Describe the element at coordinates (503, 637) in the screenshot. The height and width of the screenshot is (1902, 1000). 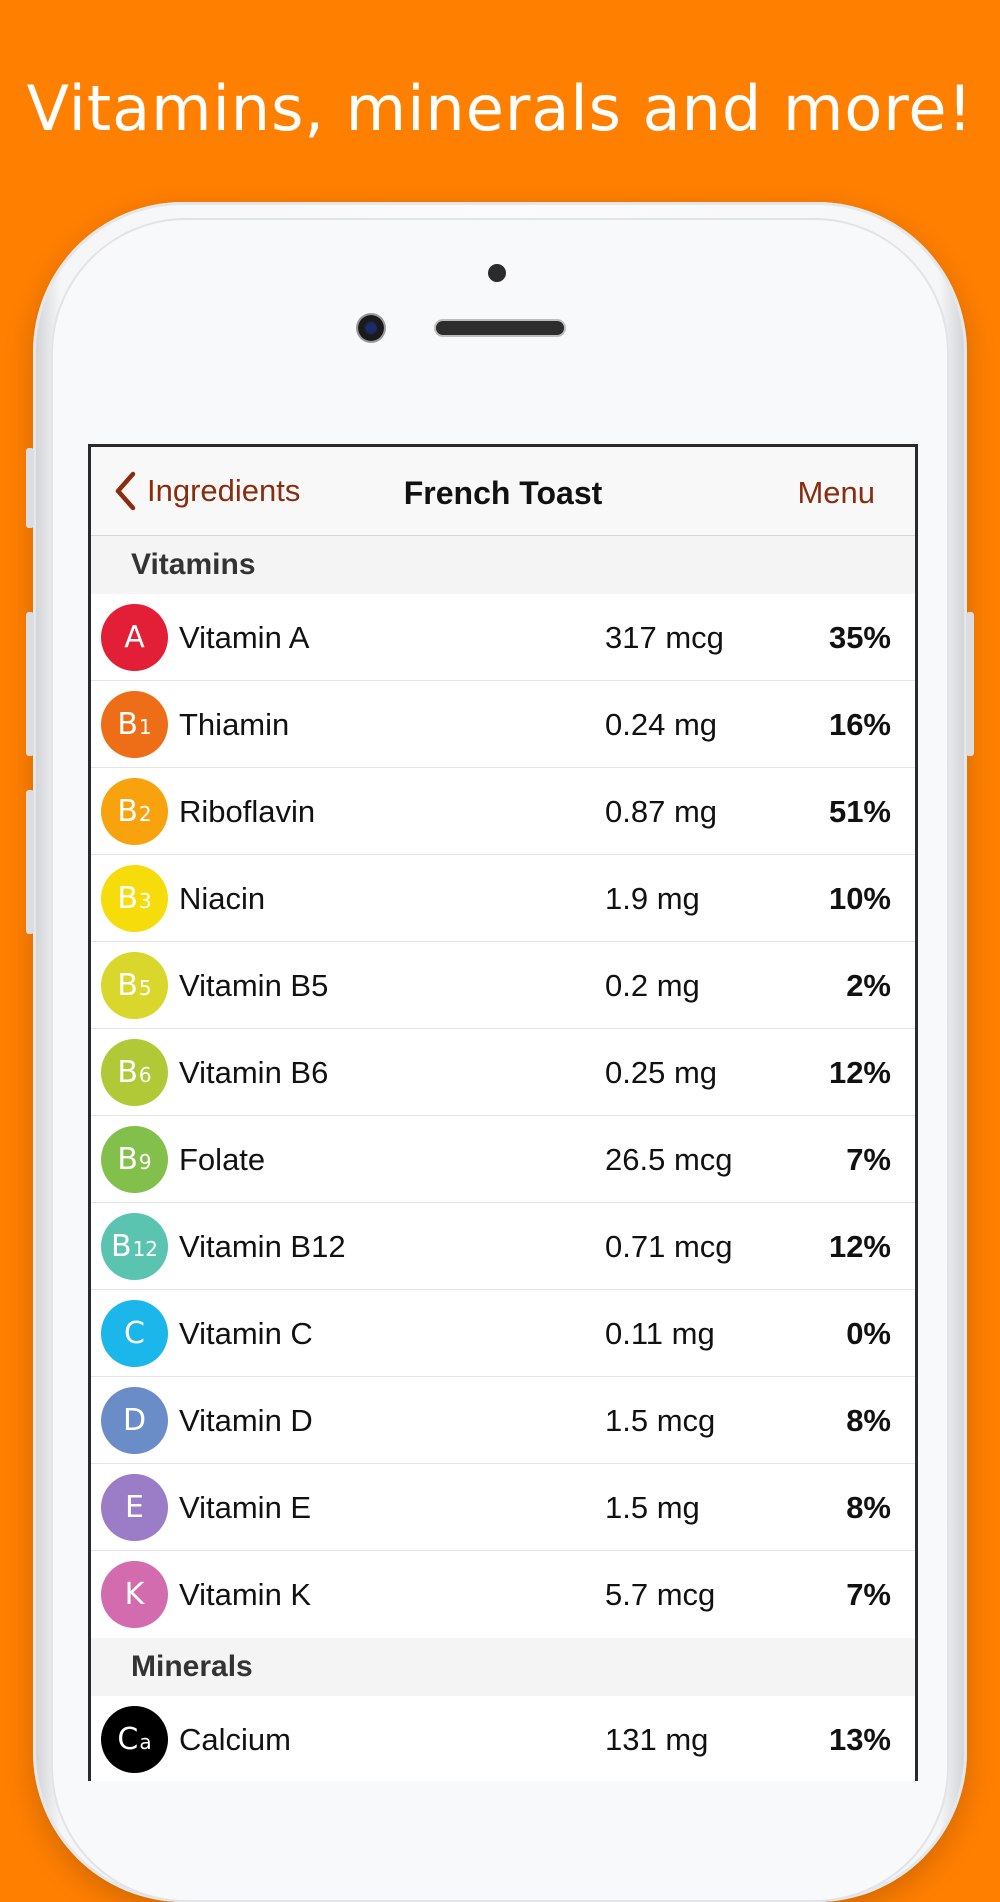
I see `nutrient-row: A Vitamin A 317 mcg 35%` at that location.